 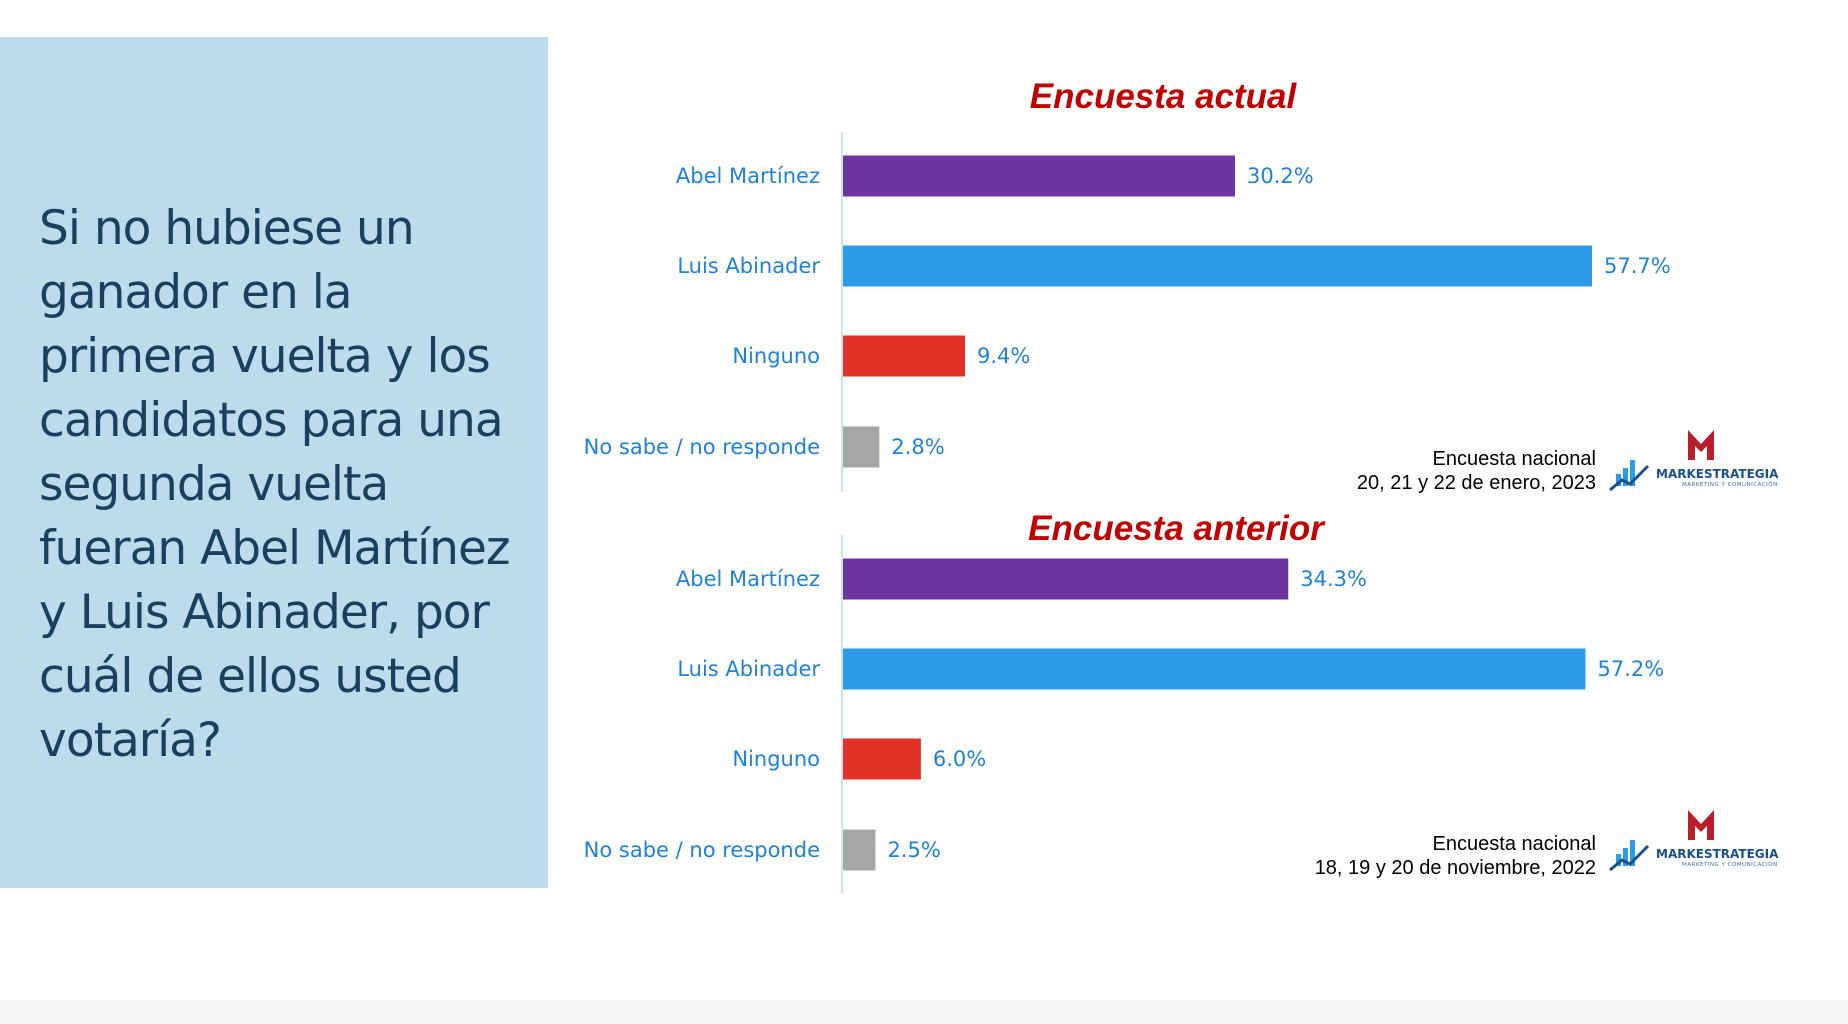 I want to click on chart-title: Encuesta actual, so click(x=1164, y=96).